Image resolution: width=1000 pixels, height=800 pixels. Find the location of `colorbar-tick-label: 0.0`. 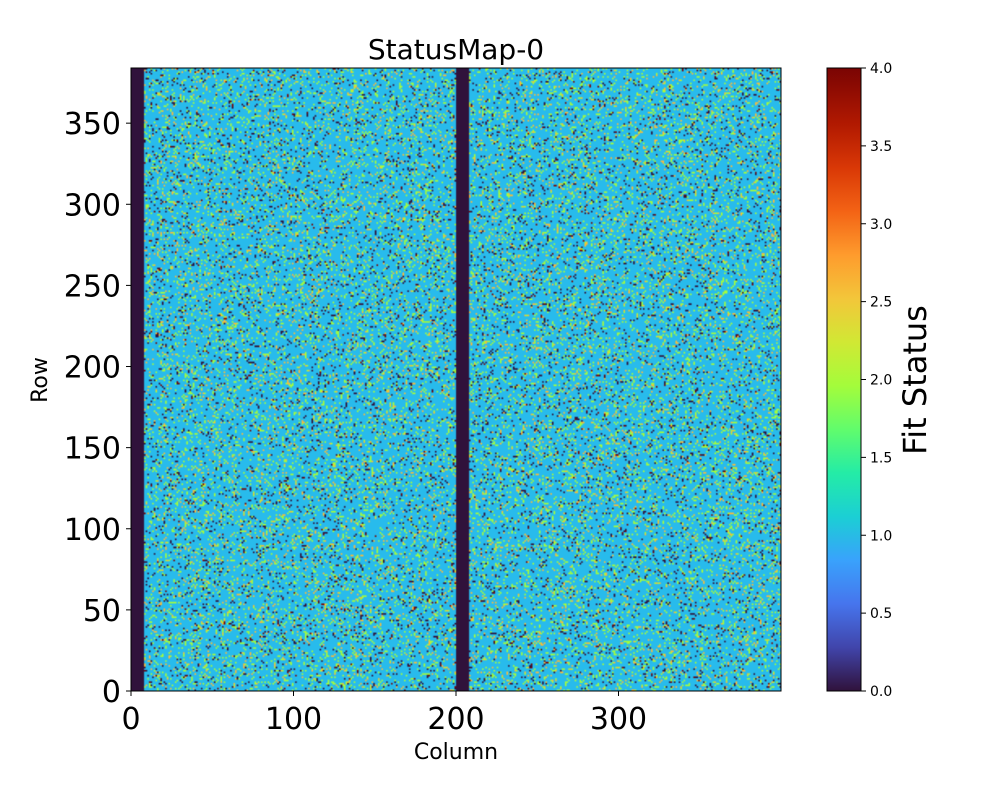

colorbar-tick-label: 0.0 is located at coordinates (881, 692).